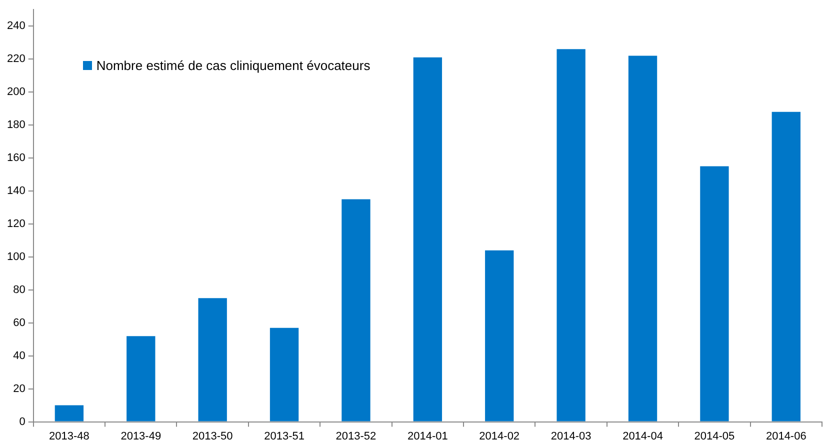  Describe the element at coordinates (212, 436) in the screenshot. I see `x-tick-label: 2013-50` at that location.